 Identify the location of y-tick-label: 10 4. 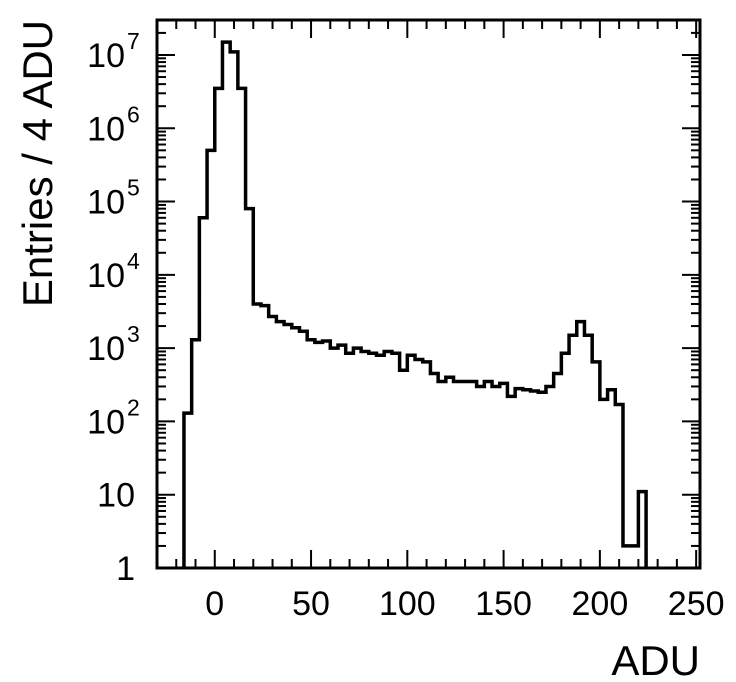
(113, 271).